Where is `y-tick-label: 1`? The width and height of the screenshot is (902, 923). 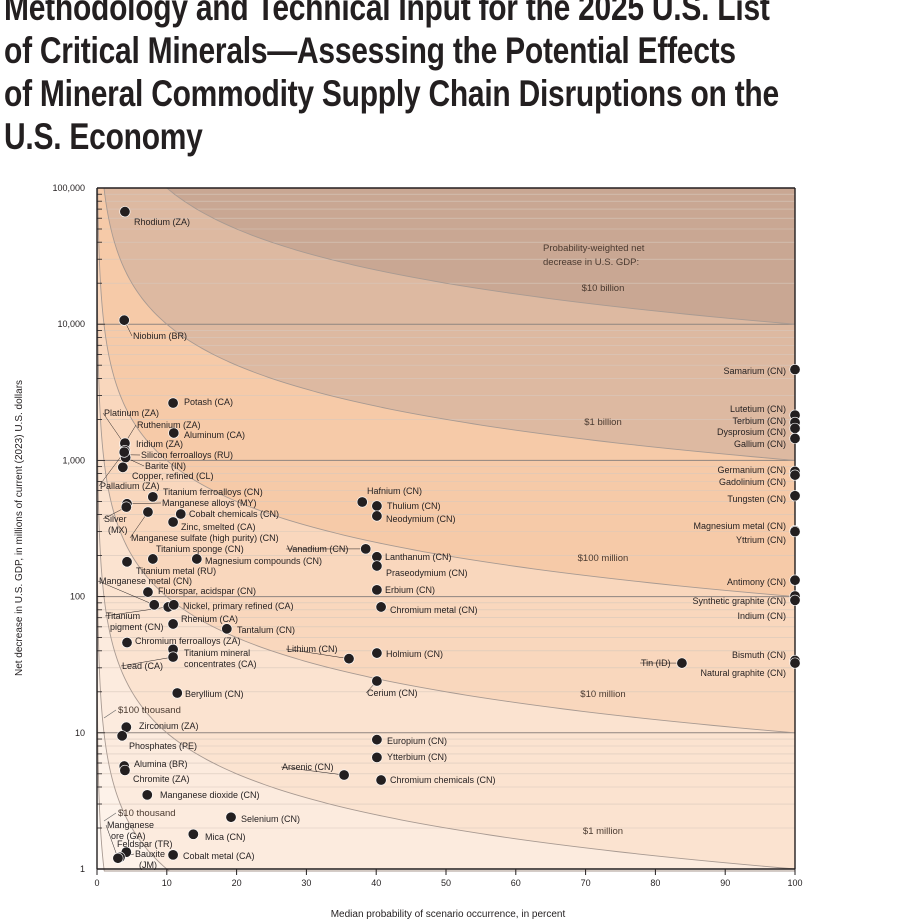 y-tick-label: 1 is located at coordinates (82, 869).